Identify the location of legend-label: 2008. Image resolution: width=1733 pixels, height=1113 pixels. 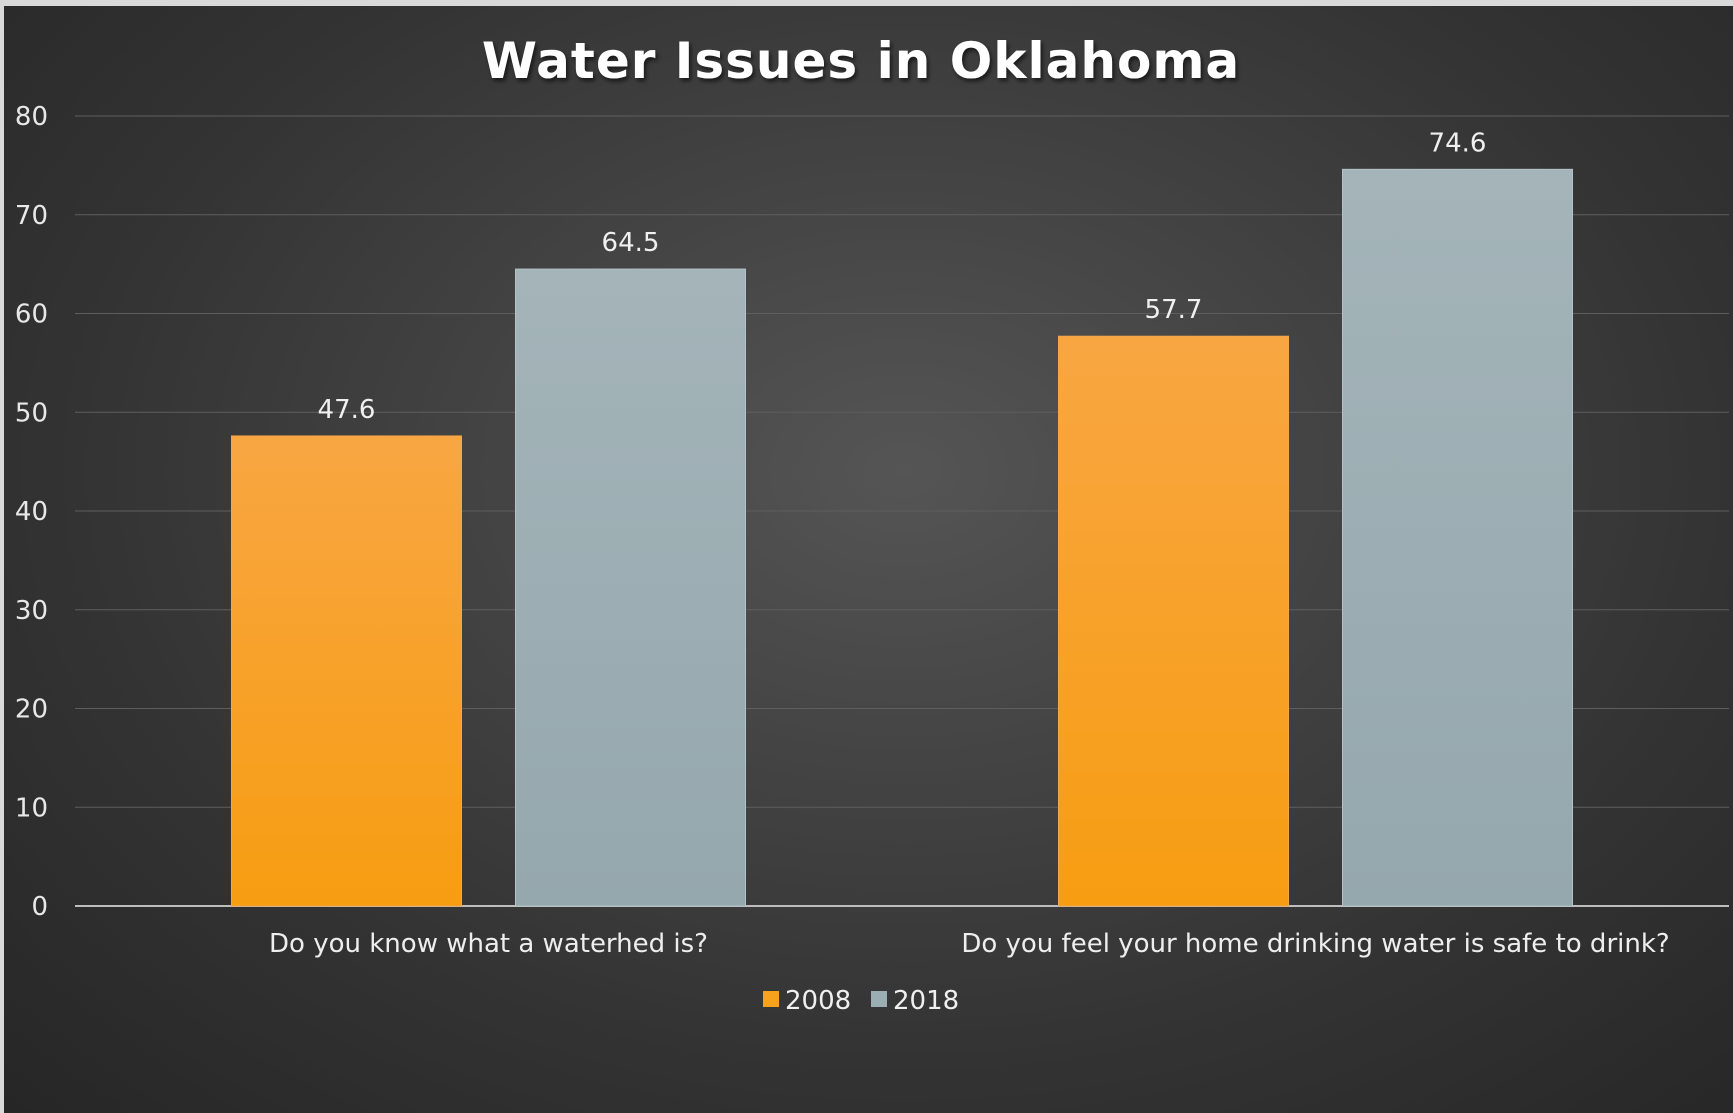
(818, 1001).